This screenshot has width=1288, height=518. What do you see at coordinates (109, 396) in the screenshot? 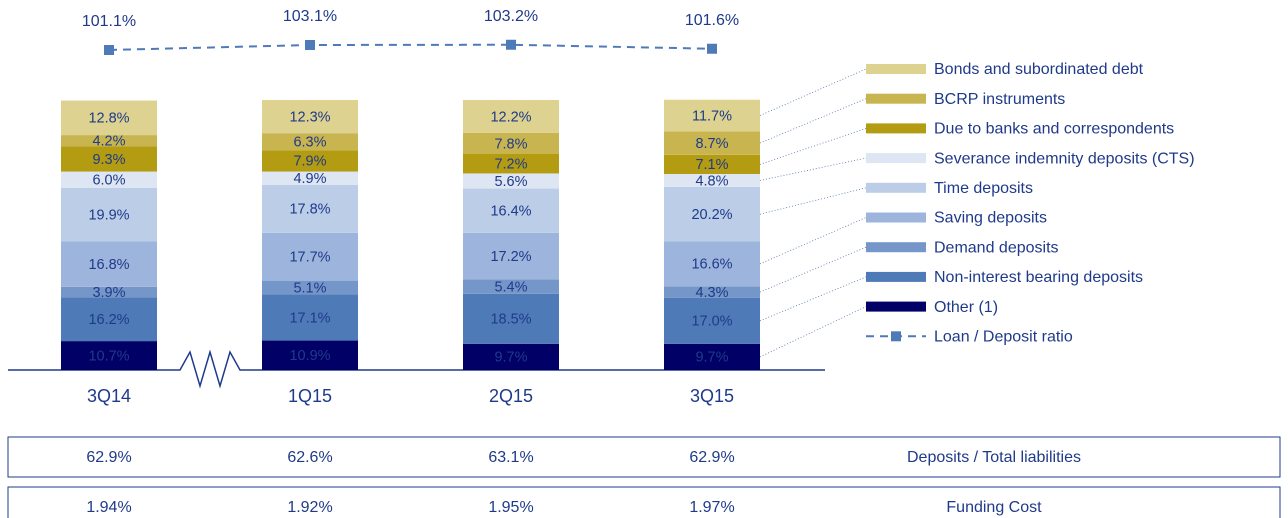
I see `x-tick-label: 3Q14` at bounding box center [109, 396].